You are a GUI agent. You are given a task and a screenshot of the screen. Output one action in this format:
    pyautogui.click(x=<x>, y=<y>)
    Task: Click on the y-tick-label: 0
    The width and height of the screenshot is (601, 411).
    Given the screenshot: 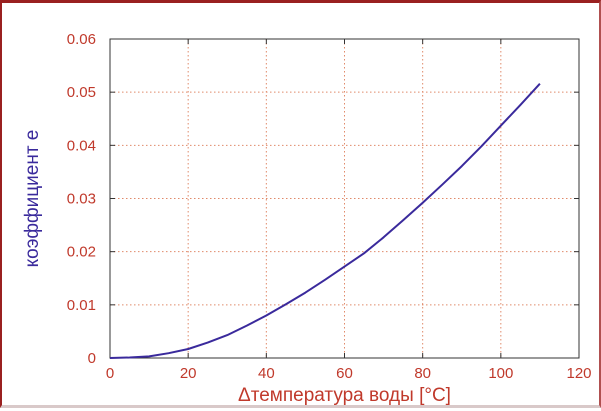 What is the action you would take?
    pyautogui.click(x=92, y=358)
    